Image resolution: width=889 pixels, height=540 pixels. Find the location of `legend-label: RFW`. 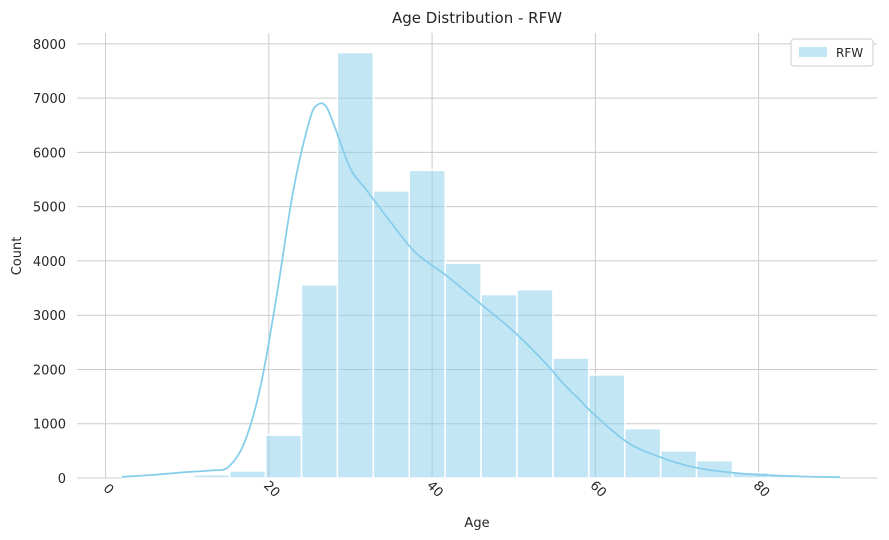

legend-label: RFW is located at coordinates (849, 53).